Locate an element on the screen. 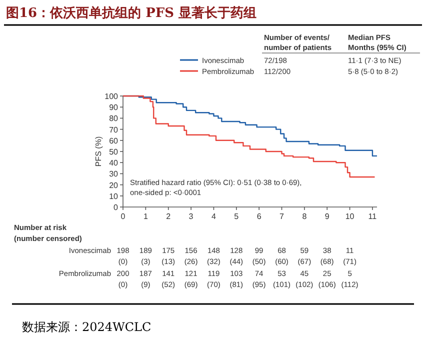 The image size is (426, 341). ytick: 90 is located at coordinates (113, 107).